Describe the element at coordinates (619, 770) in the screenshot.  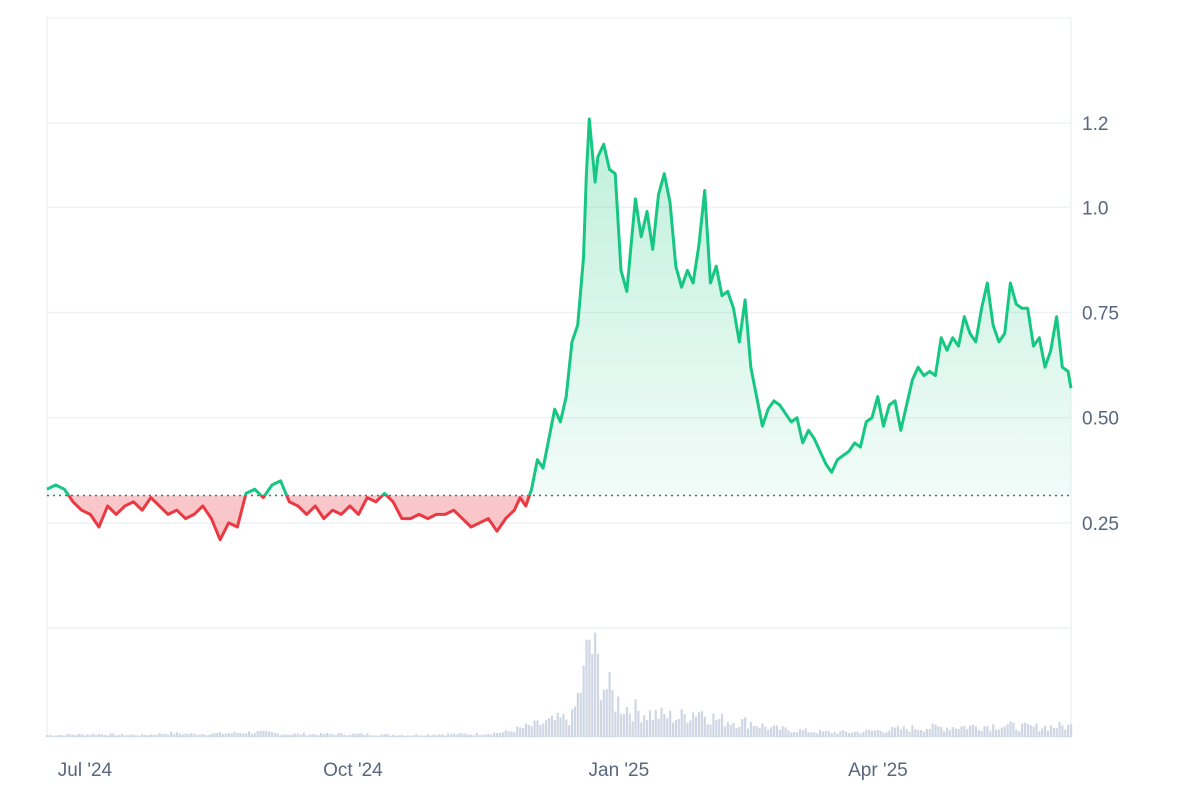
I see `x-tick-label: Jan '25` at that location.